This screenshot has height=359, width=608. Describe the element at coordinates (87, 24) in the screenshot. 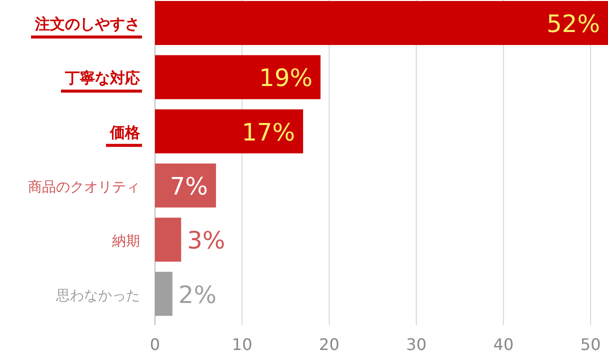

I see `y-tick-label: 注文のしやすさ` at that location.